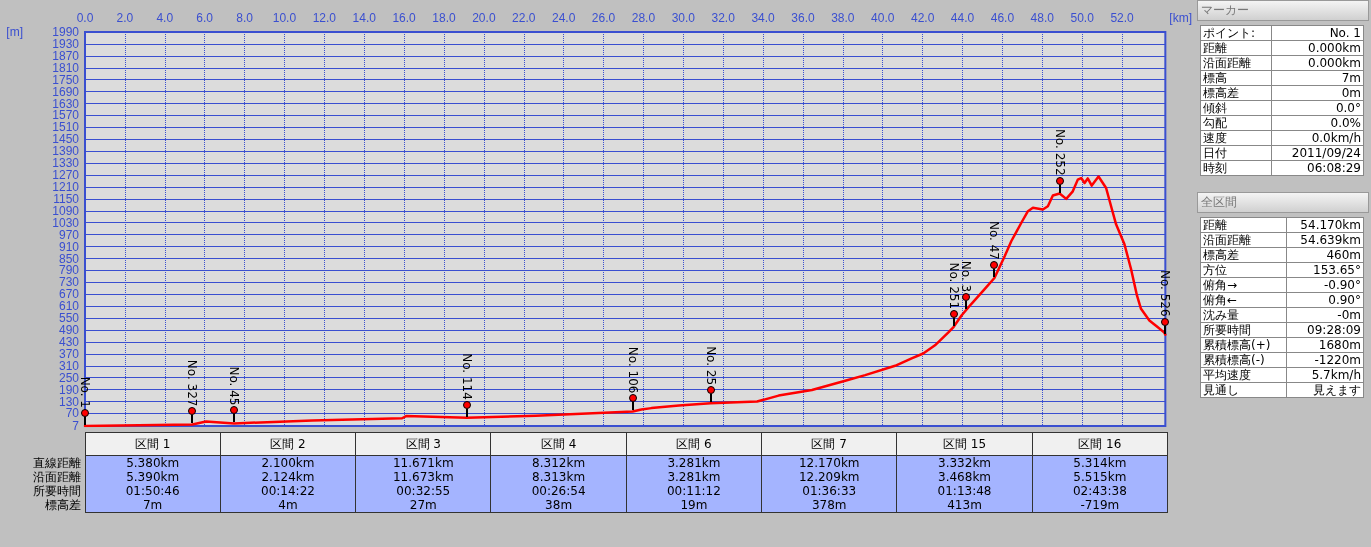 The image size is (1371, 547). What do you see at coordinates (694, 444) in the screenshot?
I see `category-label: 区間 6` at bounding box center [694, 444].